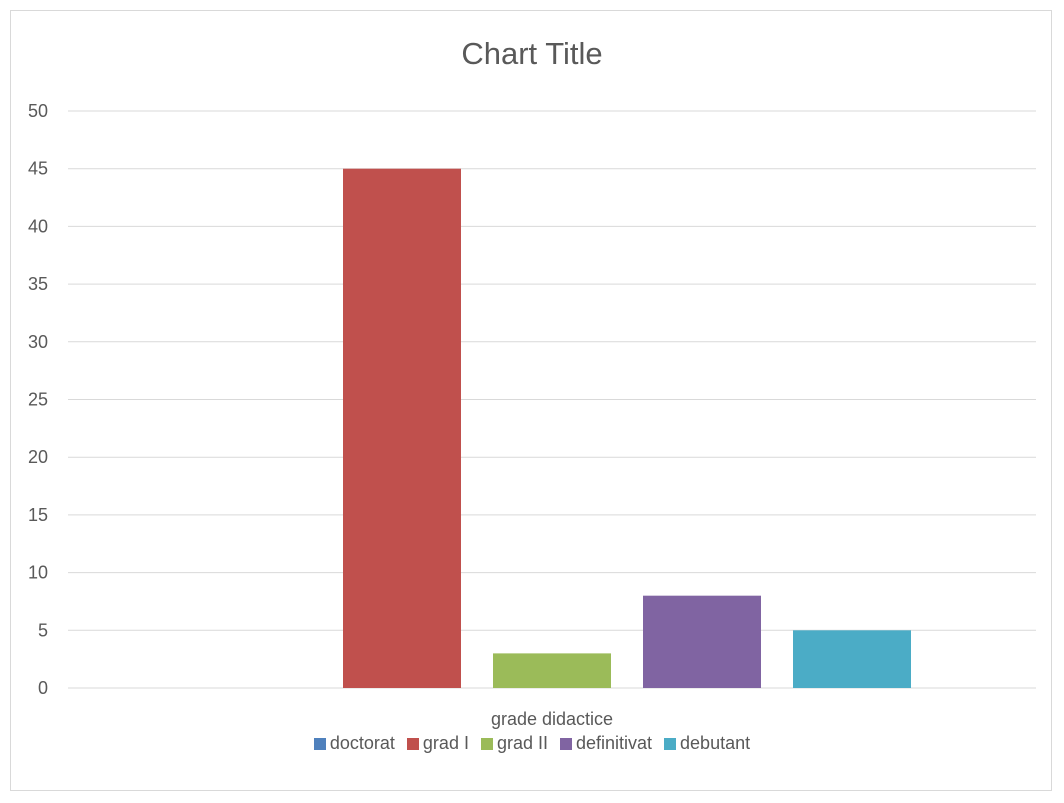 This screenshot has height=803, width=1064. I want to click on legend-item: grad II, so click(514, 743).